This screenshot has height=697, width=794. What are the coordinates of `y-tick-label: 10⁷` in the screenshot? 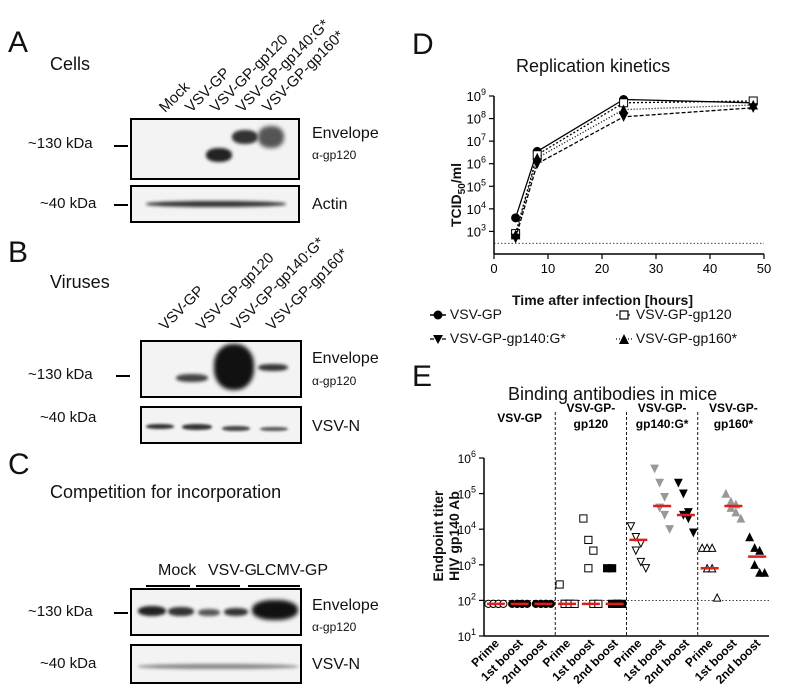 It's located at (476, 140).